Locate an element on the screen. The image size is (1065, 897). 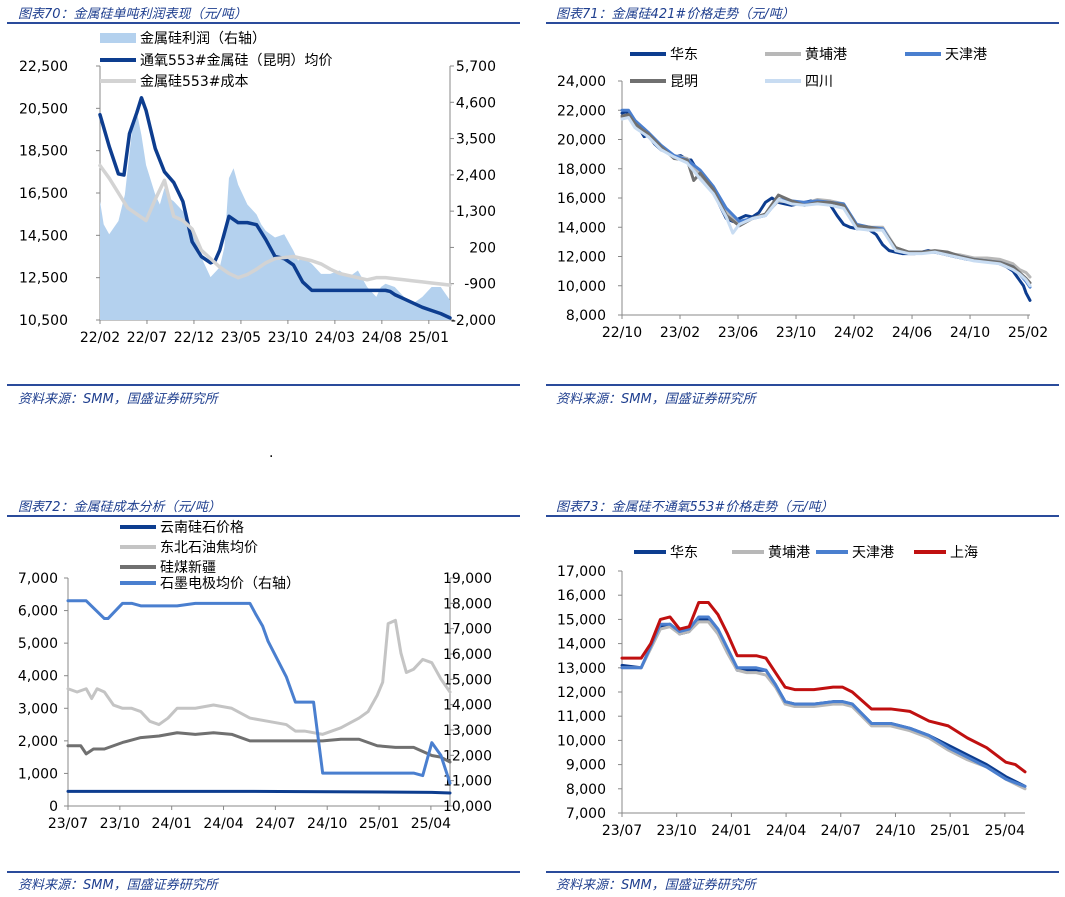
y2-tick-label: 5,700 is located at coordinates (476, 67).